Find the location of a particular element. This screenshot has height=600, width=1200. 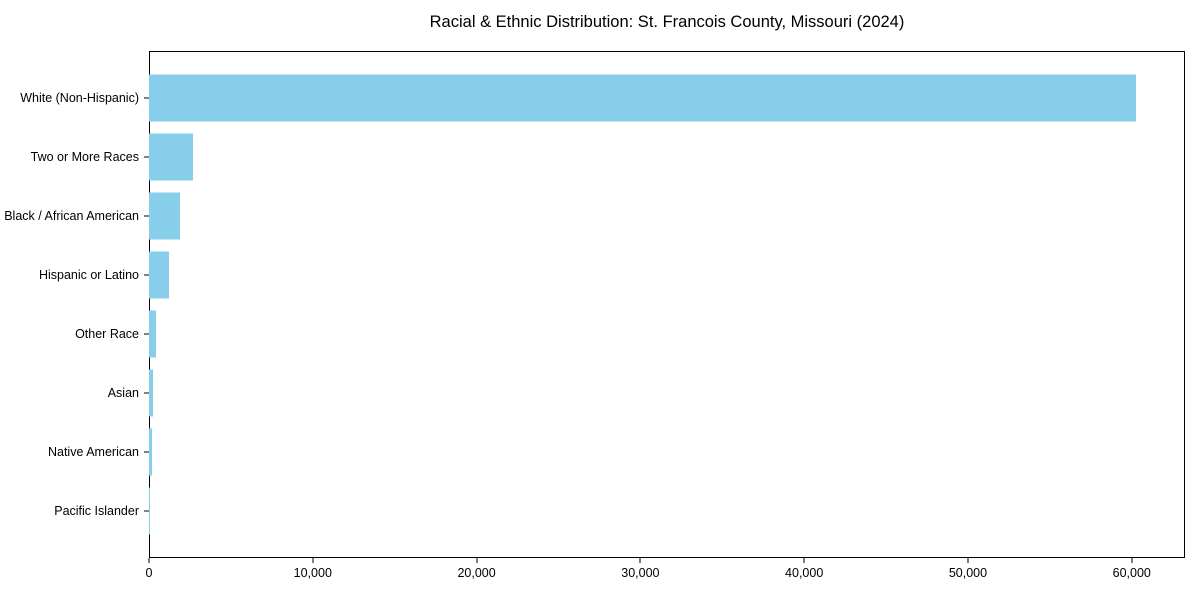

x-tick-label: 50,000 is located at coordinates (968, 573).